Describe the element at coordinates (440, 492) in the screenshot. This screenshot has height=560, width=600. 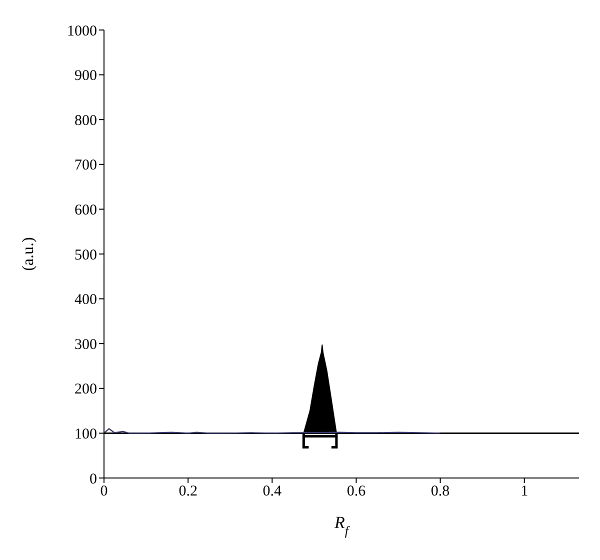
I see `x-tick-label: 0.8` at that location.